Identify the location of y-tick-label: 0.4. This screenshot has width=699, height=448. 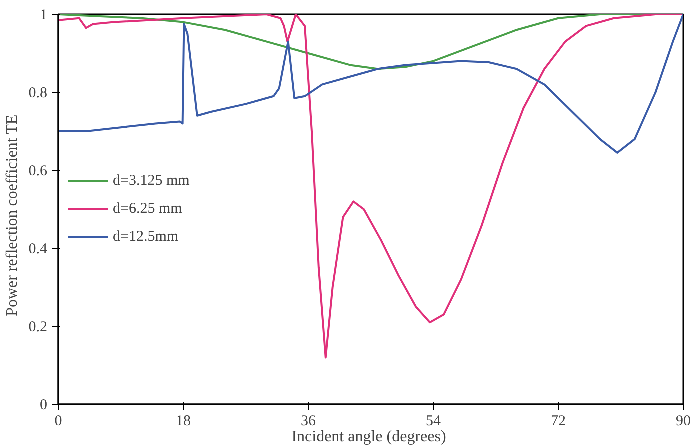
(38, 250).